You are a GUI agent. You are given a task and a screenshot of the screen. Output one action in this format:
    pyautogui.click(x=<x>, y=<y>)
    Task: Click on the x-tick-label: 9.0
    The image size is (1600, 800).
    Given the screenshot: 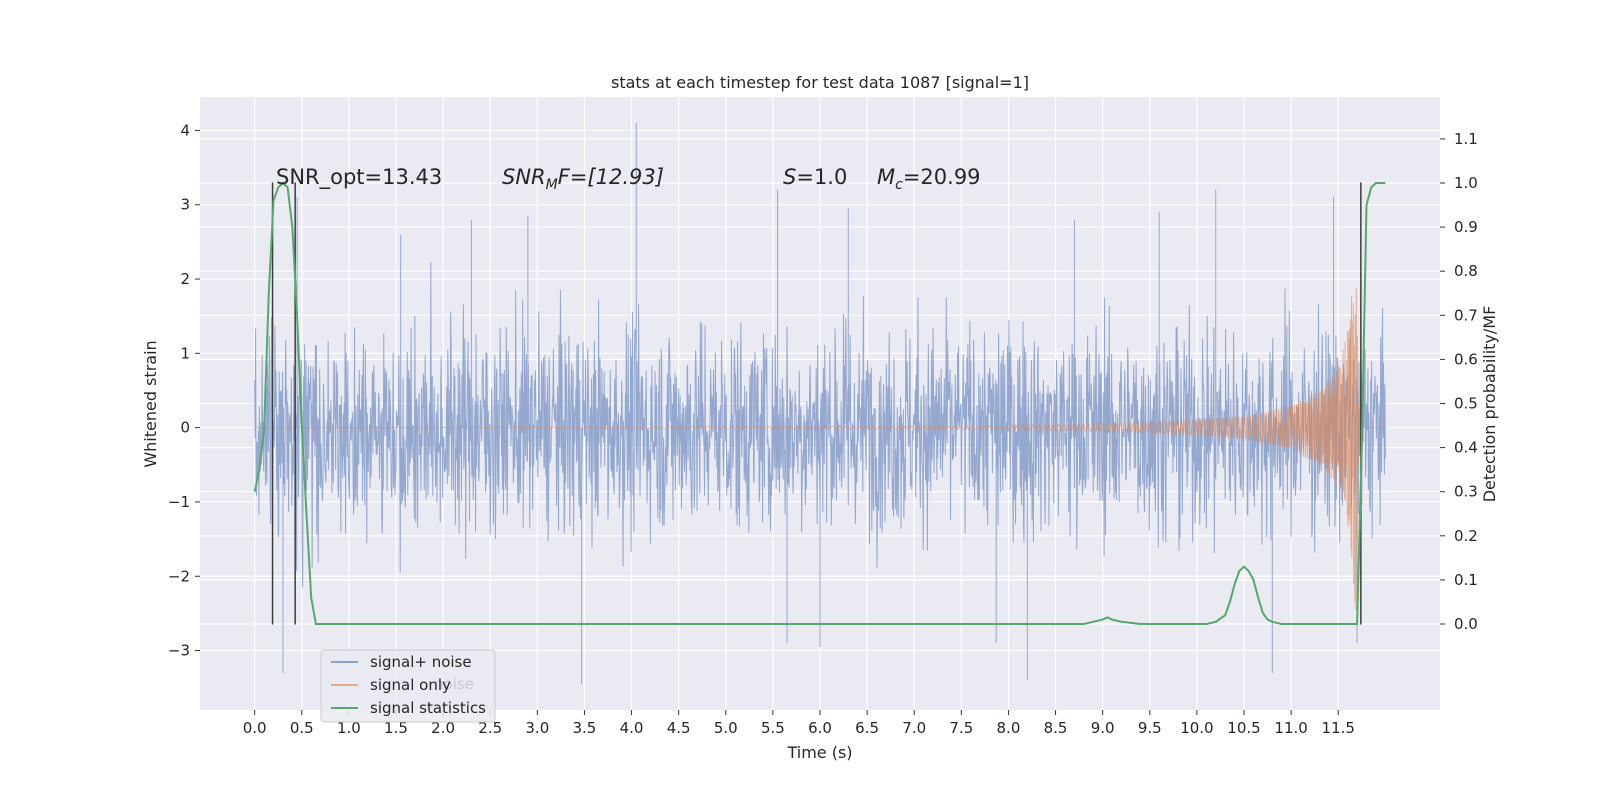 What is the action you would take?
    pyautogui.click(x=1103, y=728)
    